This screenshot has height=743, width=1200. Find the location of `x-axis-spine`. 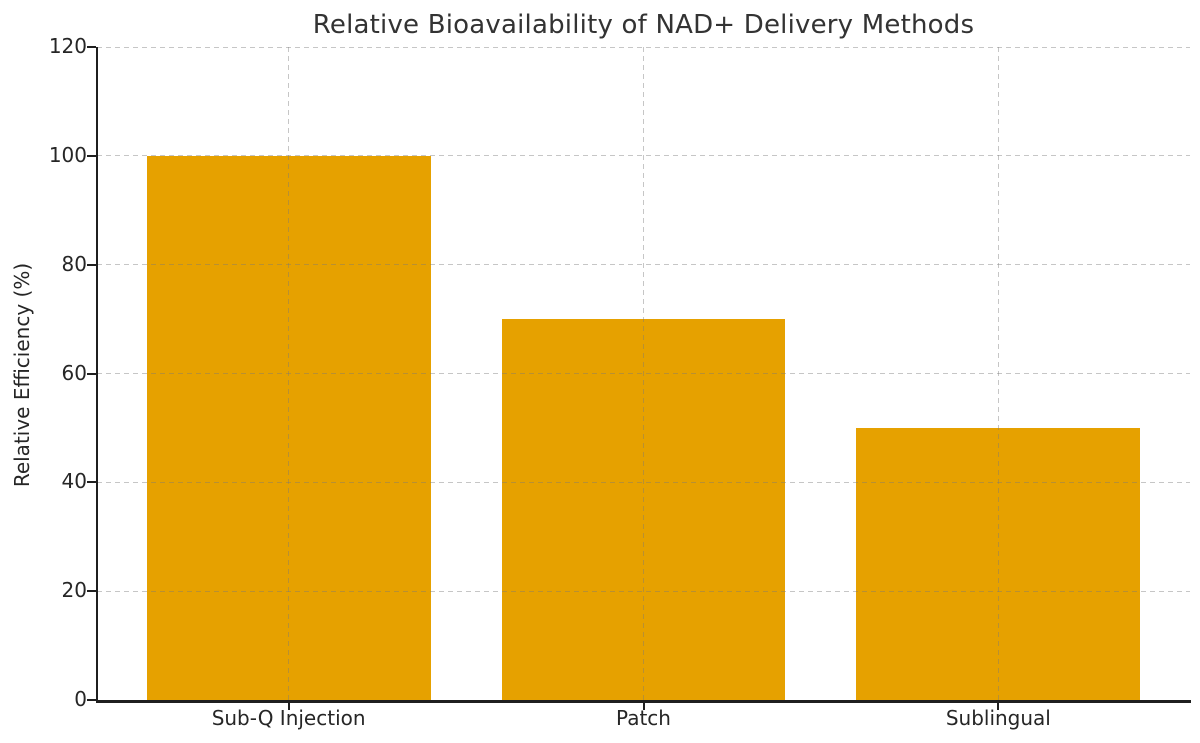

x-axis-spine is located at coordinates (643, 701).